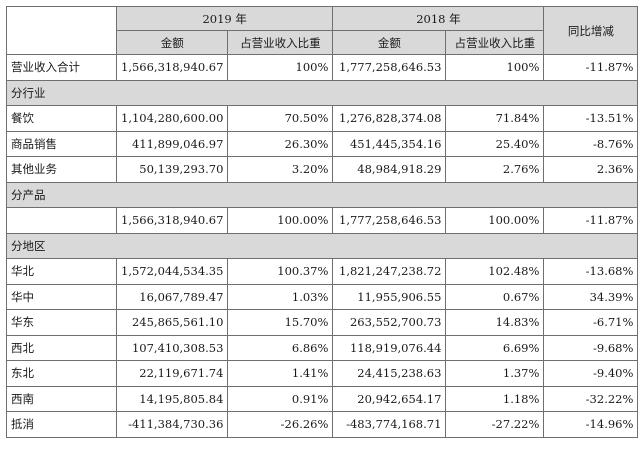 This screenshot has width=640, height=454. Describe the element at coordinates (172, 322) in the screenshot. I see `amount-2019: 245,865,561.10` at that location.